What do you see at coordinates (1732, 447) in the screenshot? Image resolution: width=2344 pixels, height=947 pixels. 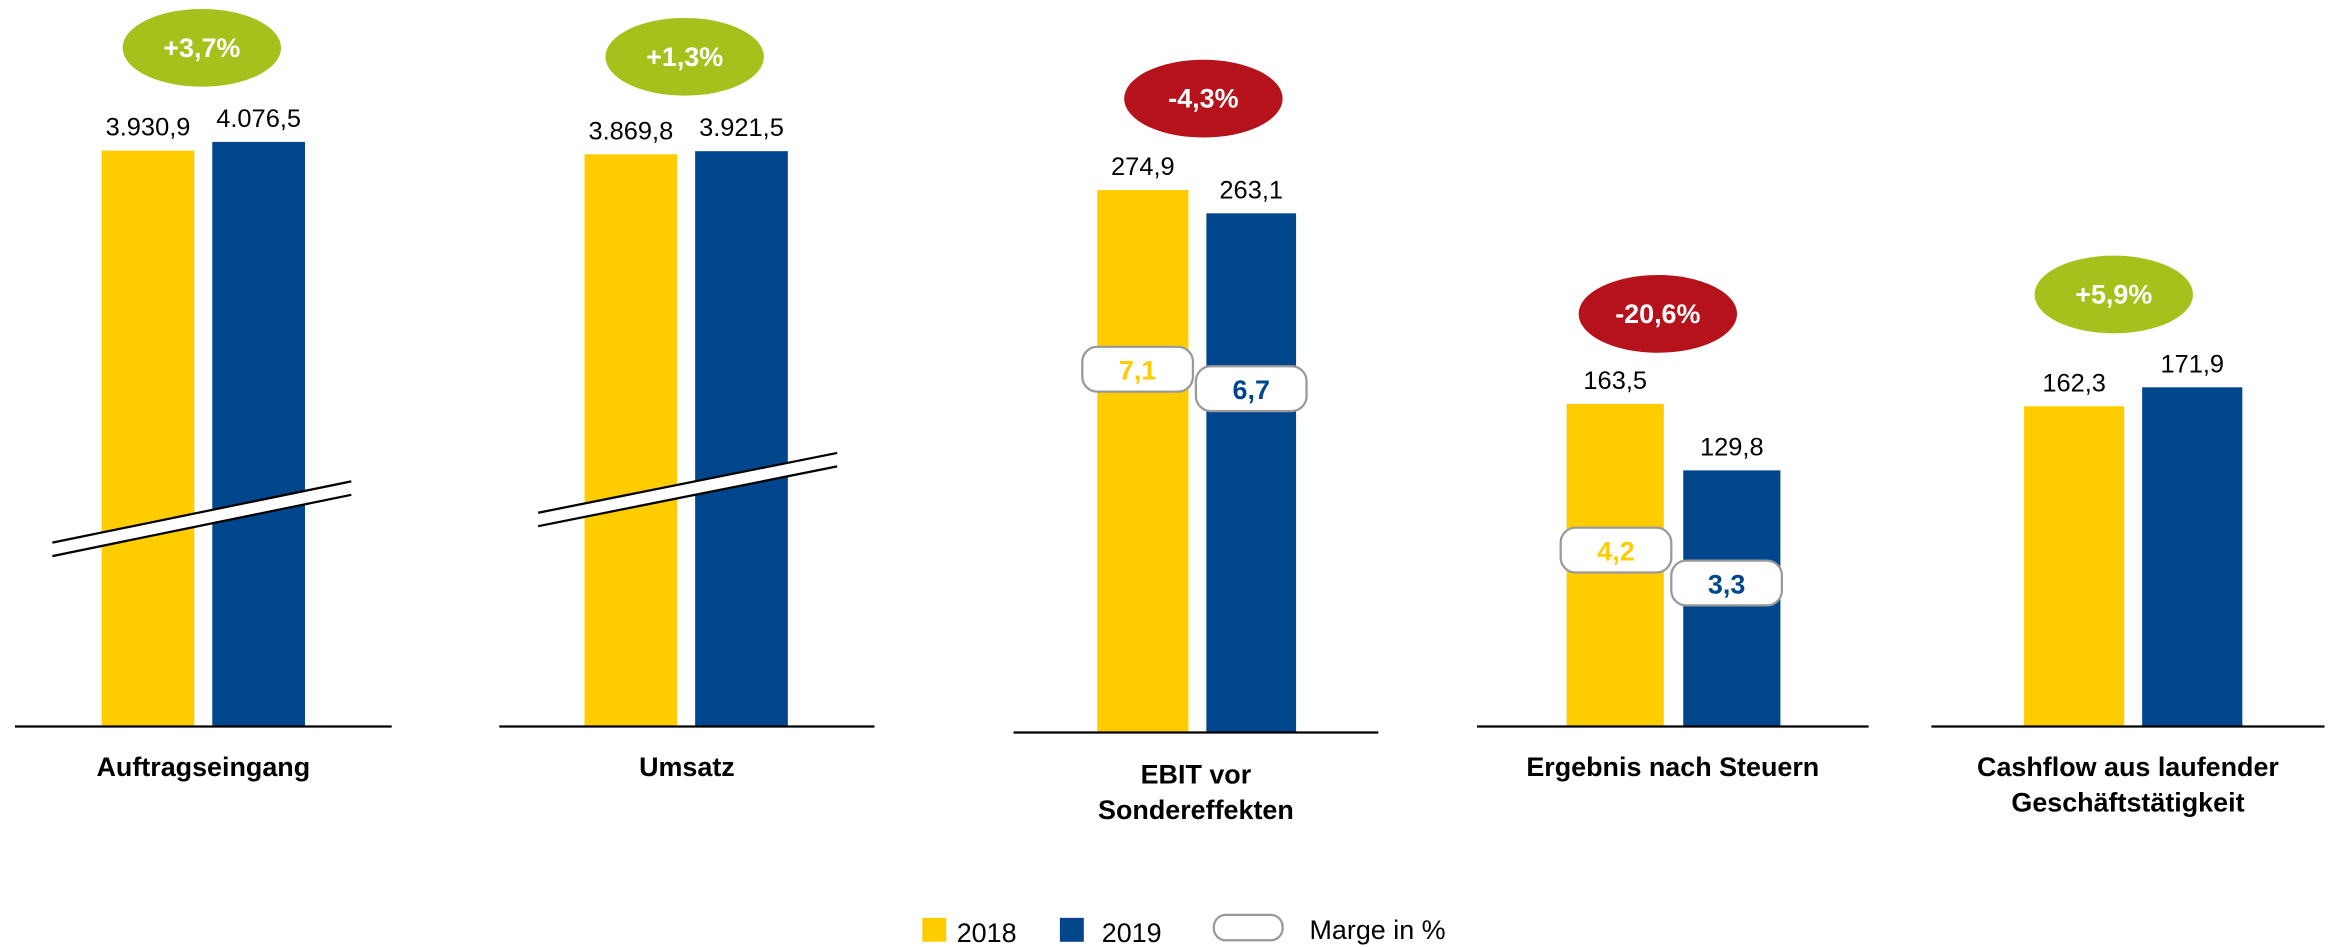 I see `value-label: 129,8` at bounding box center [1732, 447].